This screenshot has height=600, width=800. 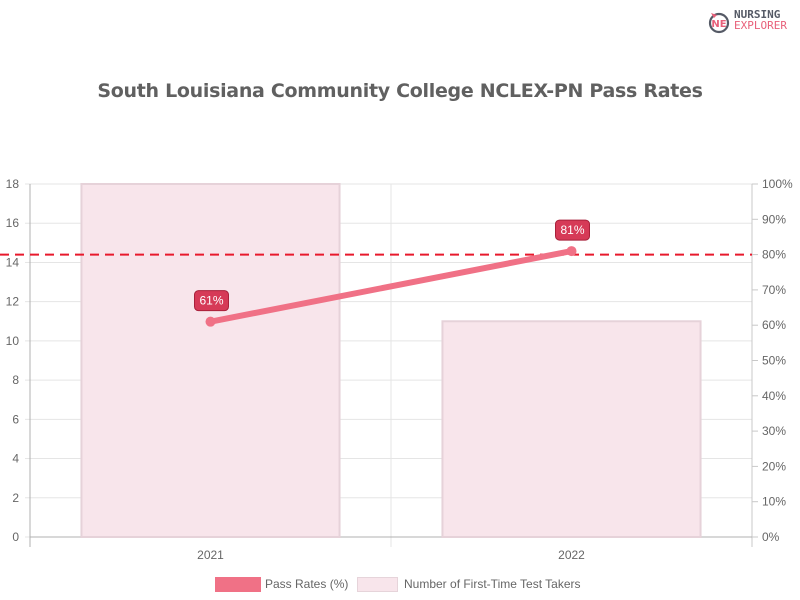 What do you see at coordinates (391, 286) in the screenshot?
I see `pass-rate-line` at bounding box center [391, 286].